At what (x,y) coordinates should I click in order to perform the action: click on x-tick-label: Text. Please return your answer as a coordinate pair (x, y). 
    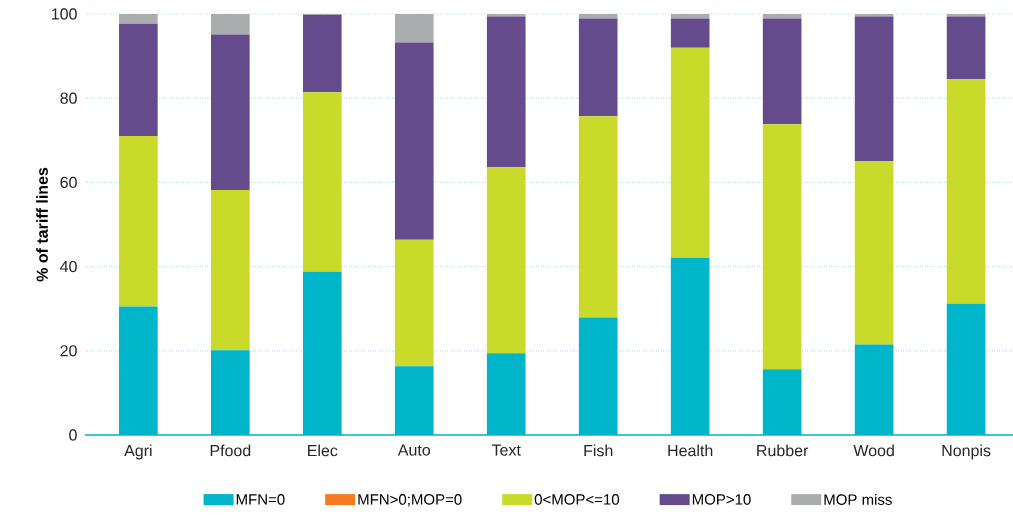
    Looking at the image, I should click on (506, 450).